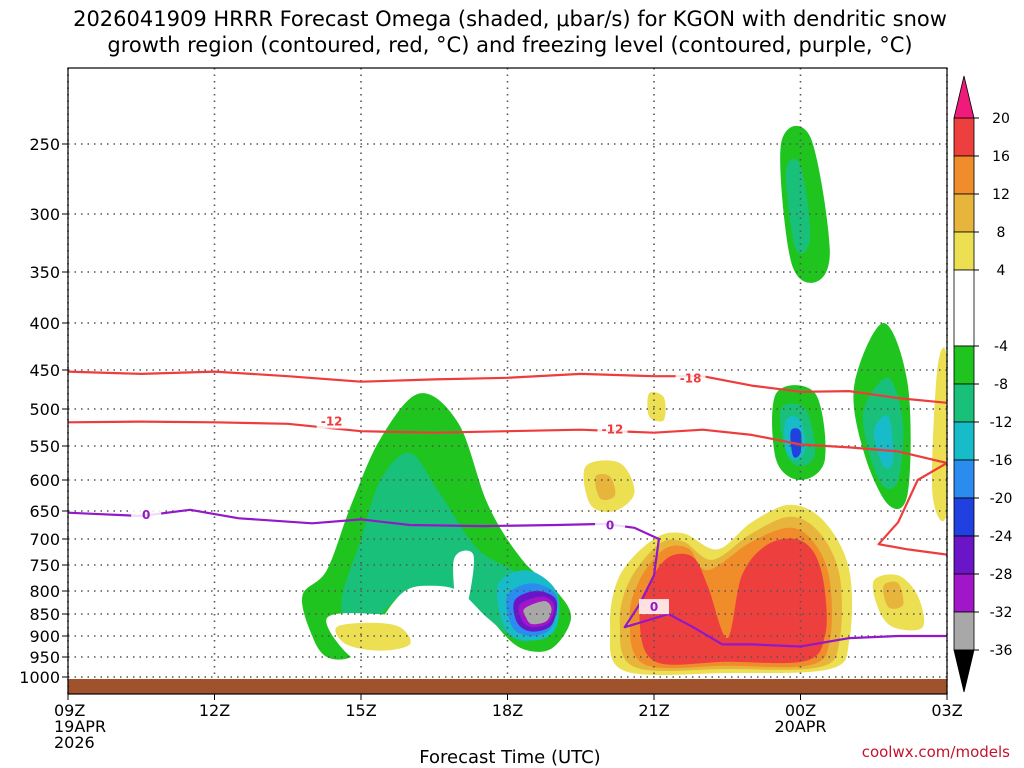 This screenshot has height=768, width=1024. Describe the element at coordinates (74, 742) in the screenshot. I see `x-tick-label-0-2: 2026` at that location.